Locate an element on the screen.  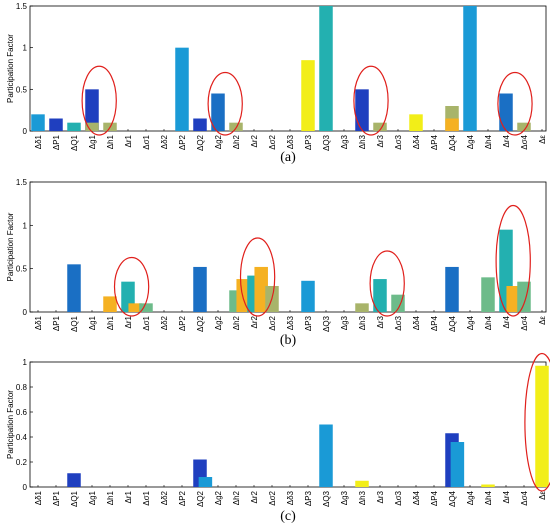
bar-Δδ1 is located at coordinates (38, 122).